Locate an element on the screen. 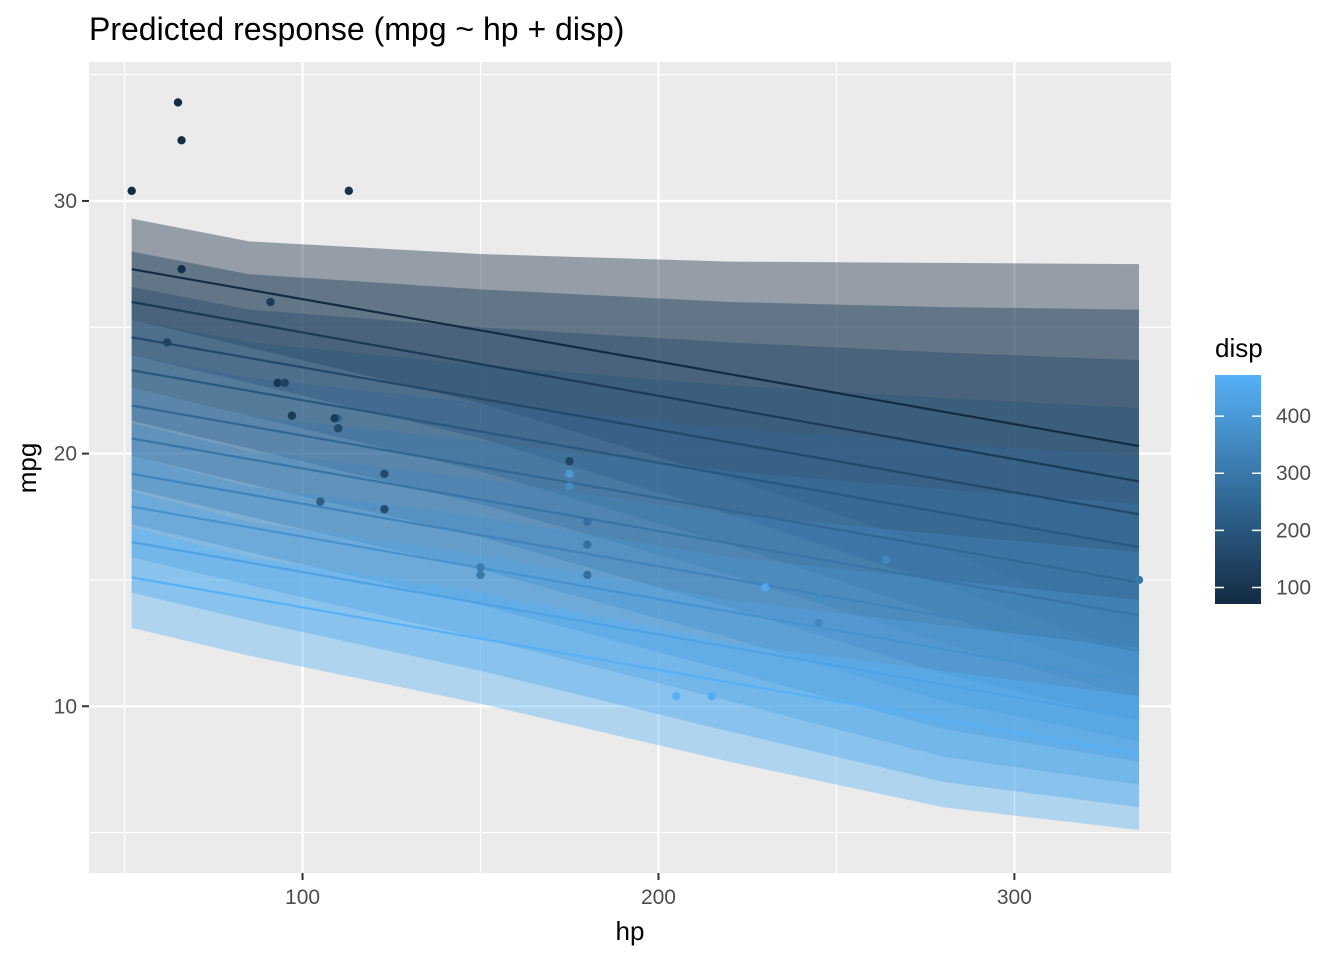 This screenshot has width=1344, height=960. legend-tick-label: 400 is located at coordinates (1293, 416).